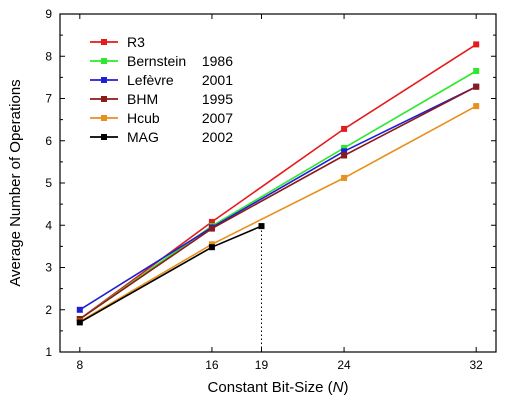 This screenshot has height=400, width=506. Describe the element at coordinates (262, 365) in the screenshot. I see `x-tick-label: 19` at that location.